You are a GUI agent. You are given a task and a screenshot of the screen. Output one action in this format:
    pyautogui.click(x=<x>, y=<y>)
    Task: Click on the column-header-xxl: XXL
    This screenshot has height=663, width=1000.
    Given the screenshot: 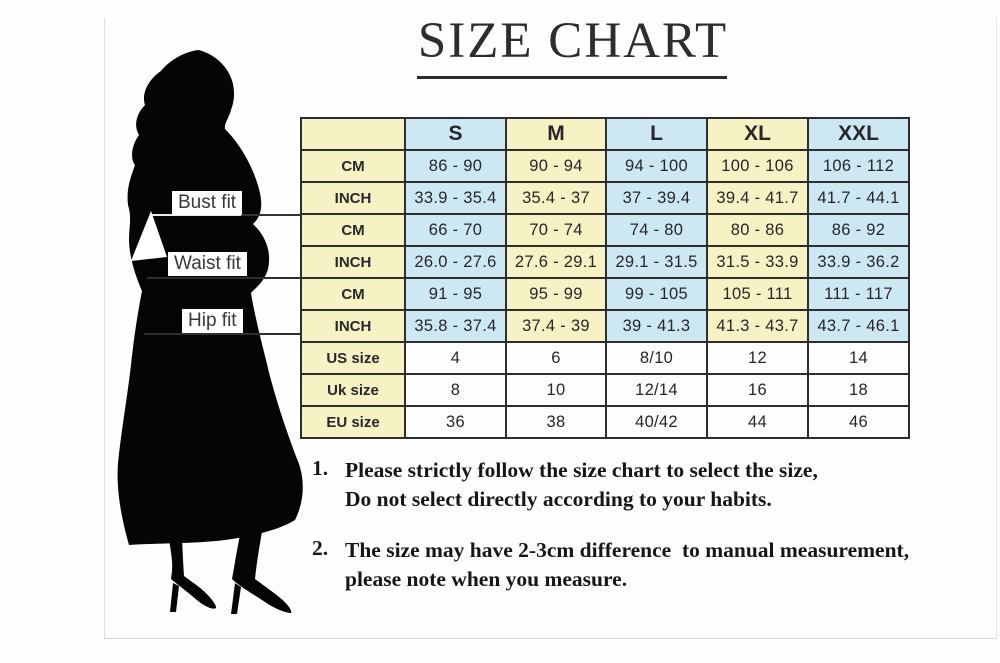 What is the action you would take?
    pyautogui.click(x=858, y=134)
    